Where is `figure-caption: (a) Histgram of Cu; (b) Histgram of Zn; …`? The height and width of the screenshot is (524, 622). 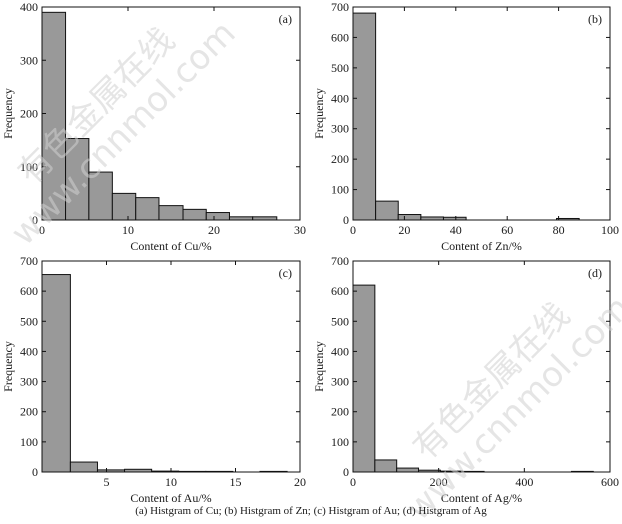
figure-caption: (a) Histgram of Cu; (b) Histgram of Zn; … is located at coordinates (311, 511).